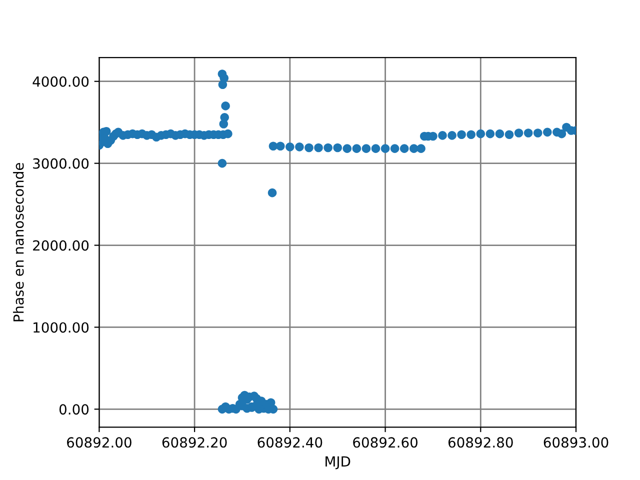 This screenshot has height=480, width=640. I want to click on x-tick-label: 60892.00, so click(99, 442).